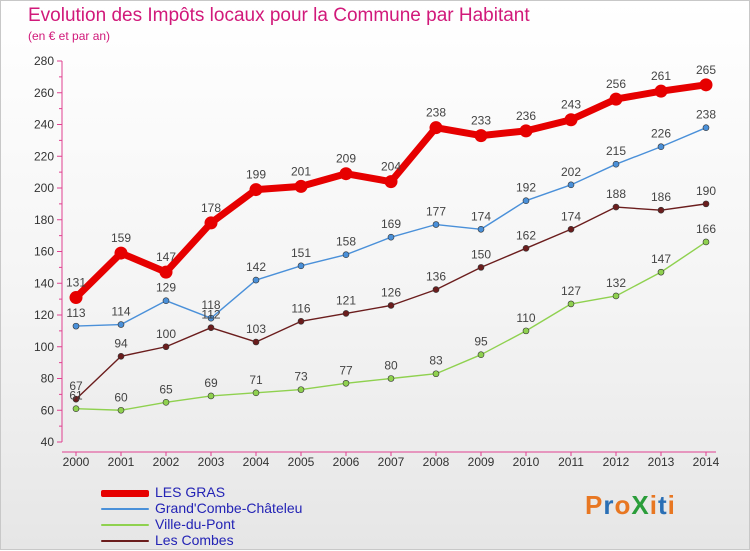  I want to click on data-label: 177, so click(436, 212).